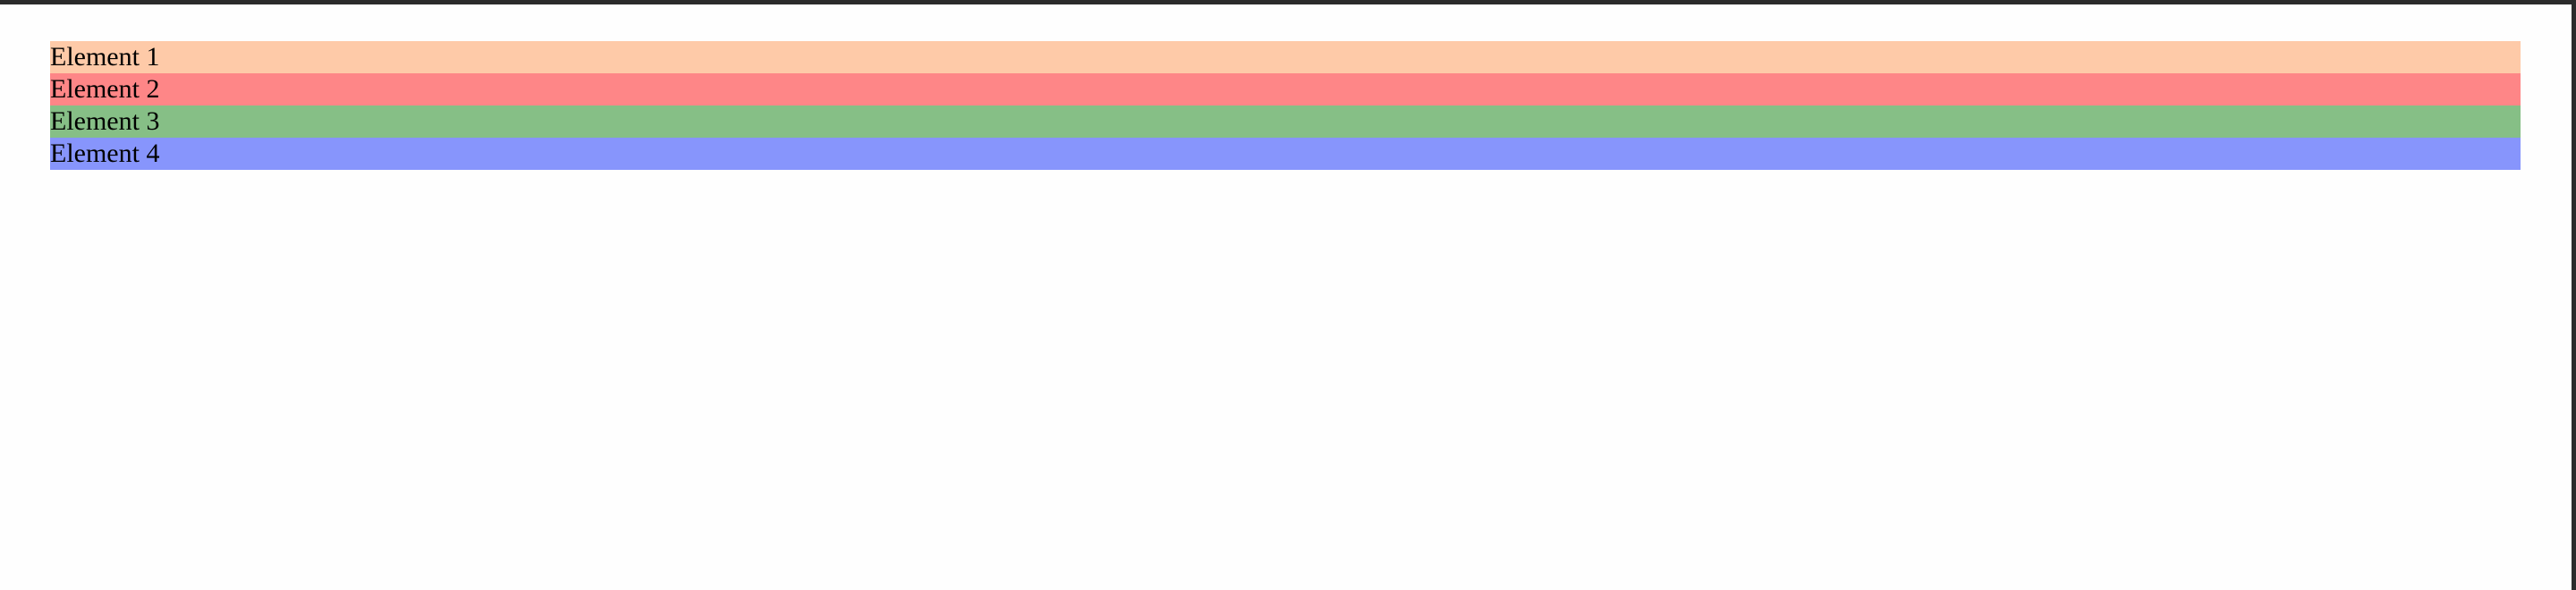 This screenshot has height=590, width=2576. I want to click on element-row-3: Element 3, so click(1285, 121).